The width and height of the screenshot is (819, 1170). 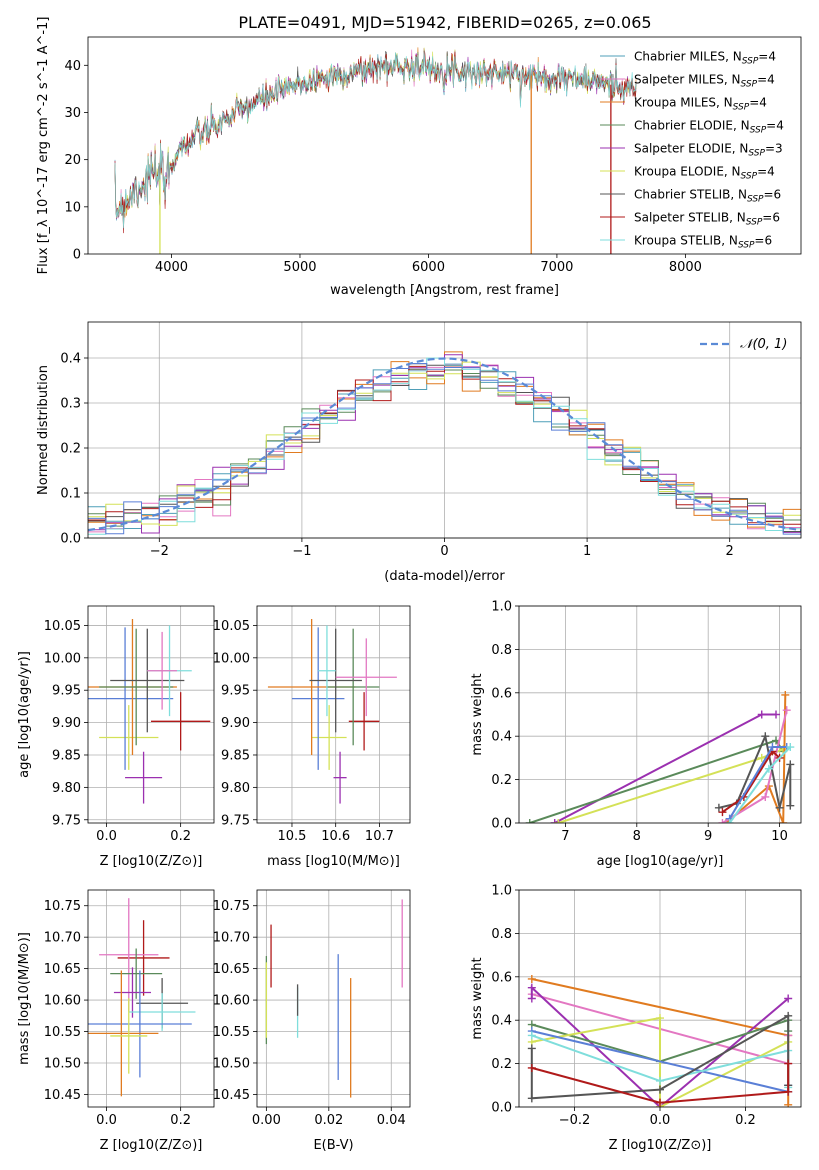 What do you see at coordinates (72, 66) in the screenshot?
I see `y-tick-label: 40` at bounding box center [72, 66].